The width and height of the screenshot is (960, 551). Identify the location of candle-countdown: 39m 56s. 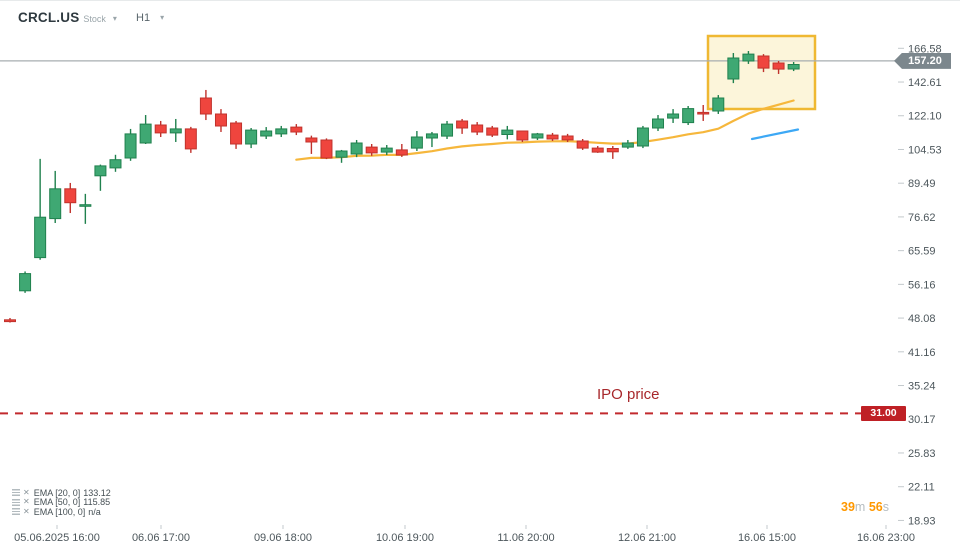
(865, 507).